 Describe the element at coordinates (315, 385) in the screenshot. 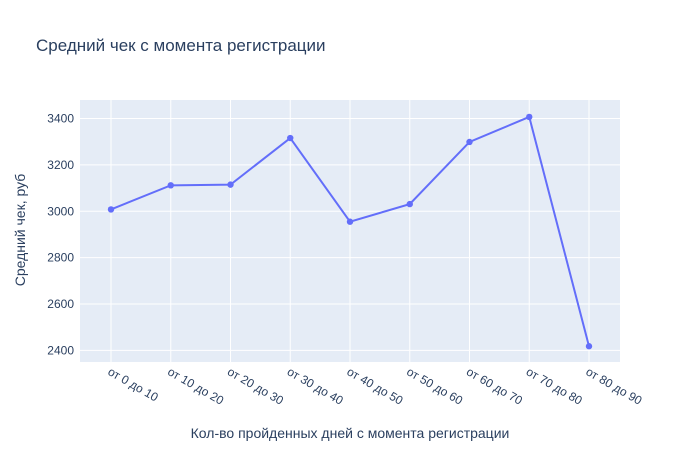

I see `x-tick-label: от 30 до 40` at that location.